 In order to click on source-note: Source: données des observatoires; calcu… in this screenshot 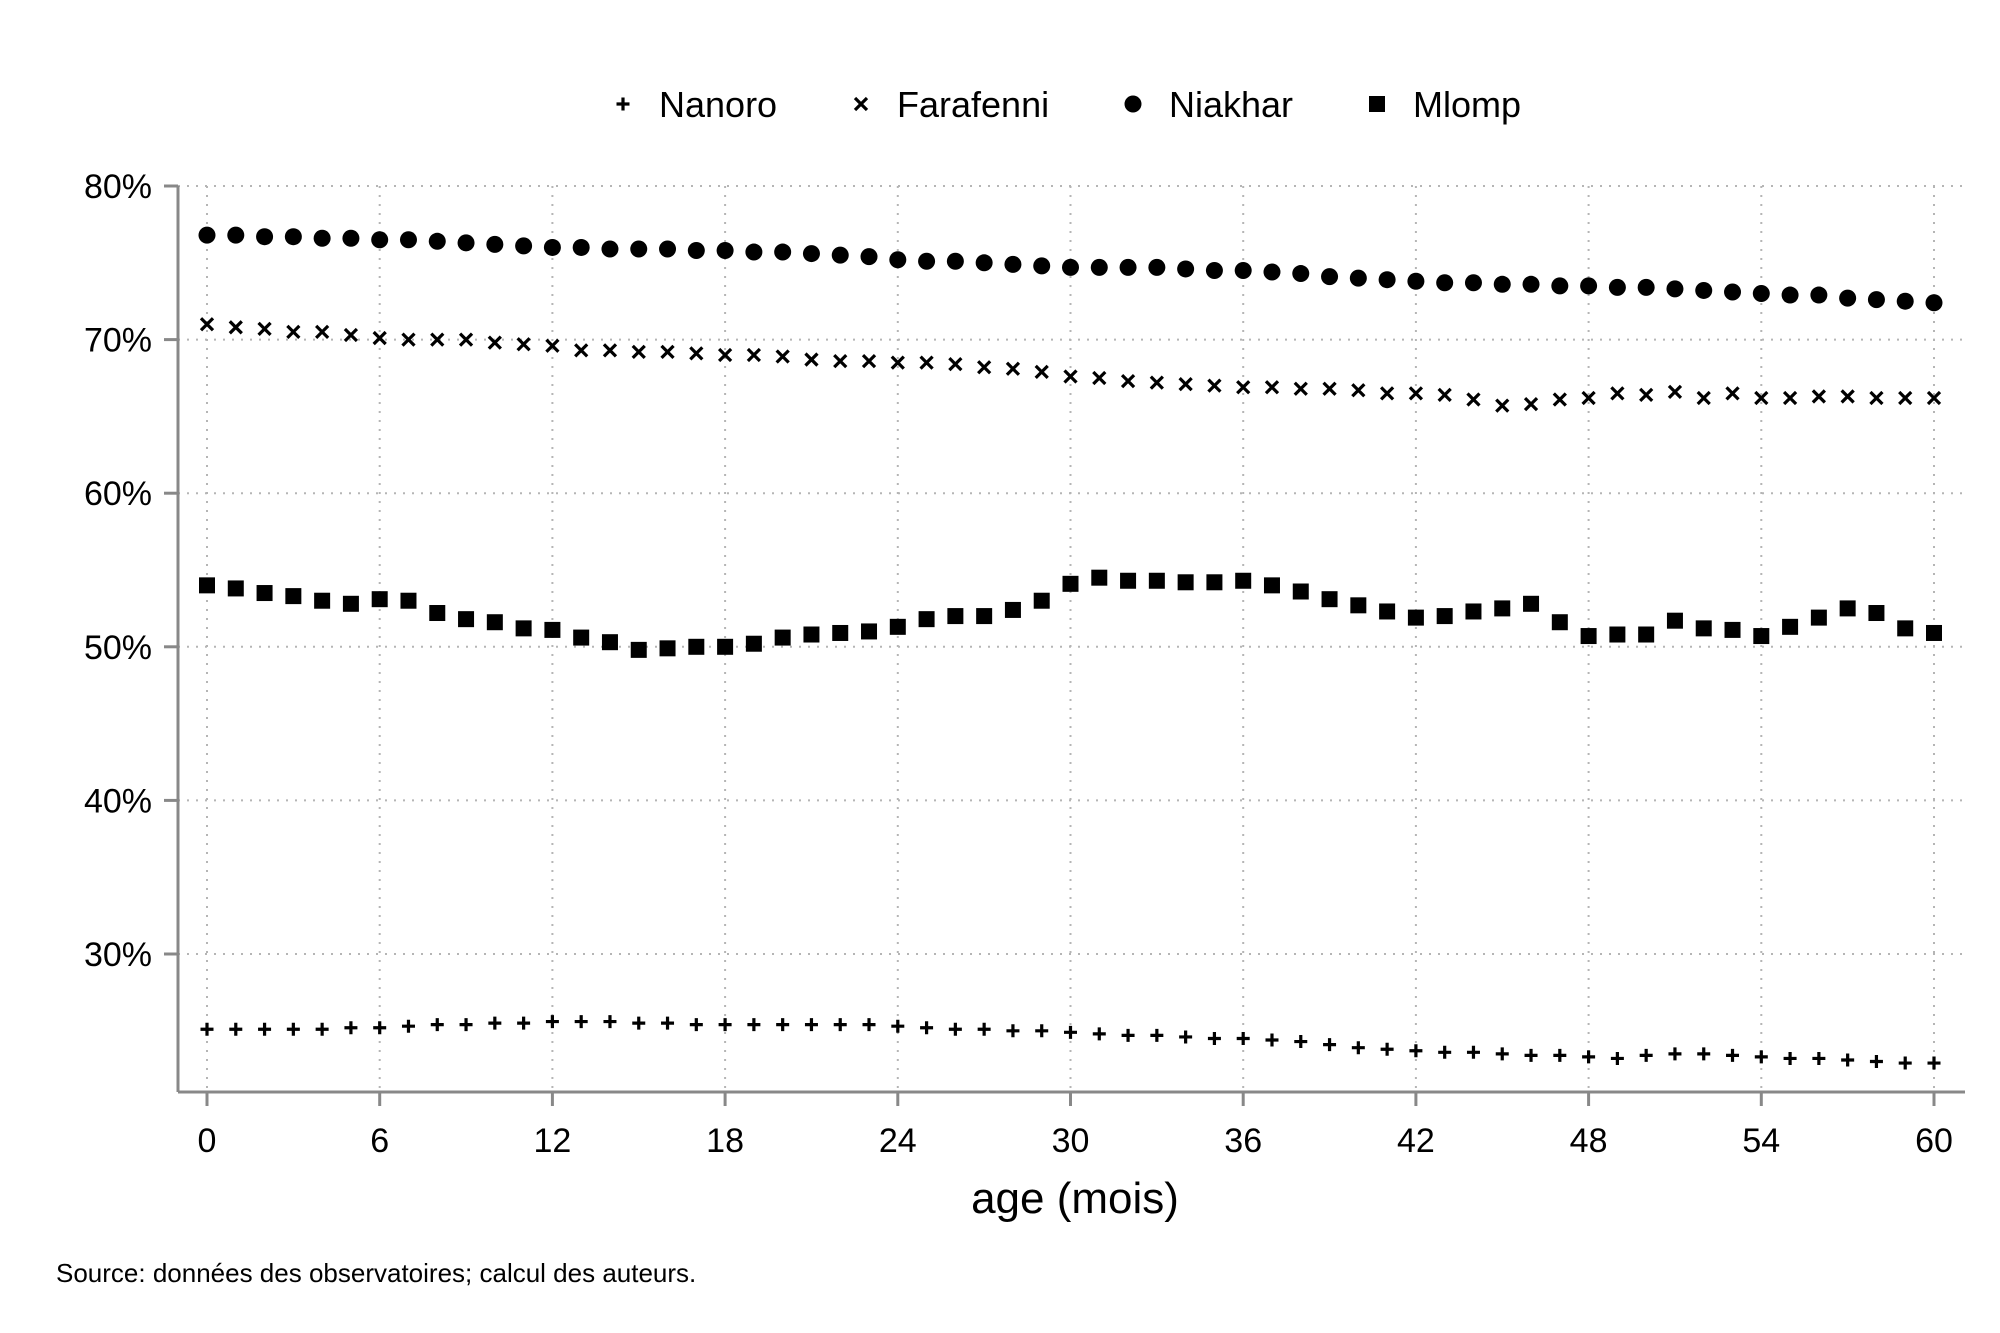, I will do `click(376, 1273)`.